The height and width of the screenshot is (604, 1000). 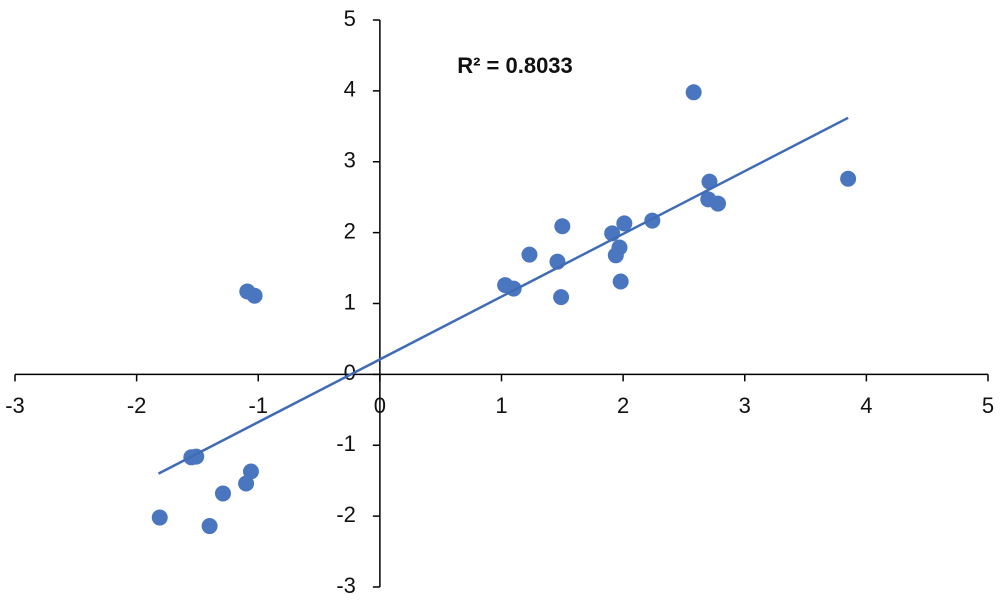 I want to click on y-tick-label: -2, so click(x=346, y=514).